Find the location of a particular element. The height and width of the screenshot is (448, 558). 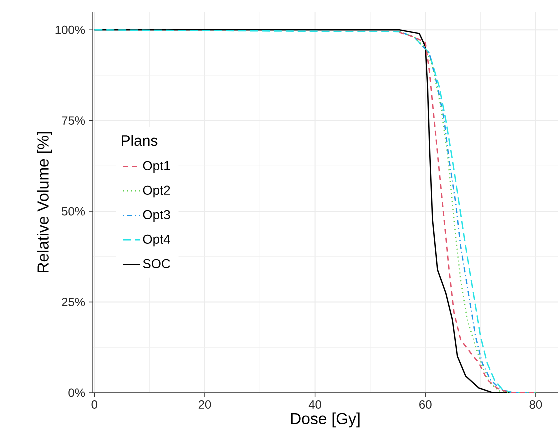

y-tick-label: 50% is located at coordinates (74, 211).